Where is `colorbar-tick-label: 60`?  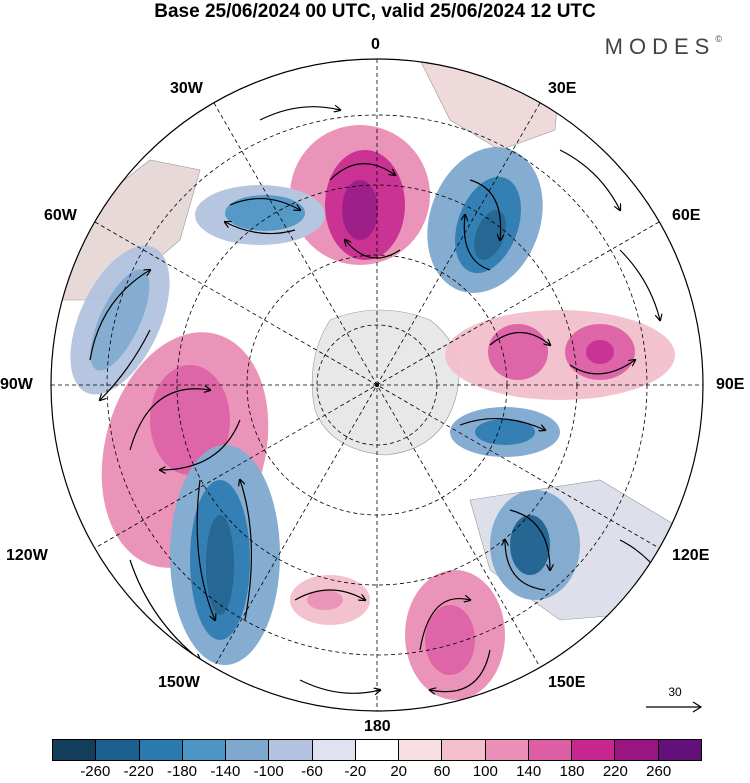 colorbar-tick-label: 60 is located at coordinates (442, 771).